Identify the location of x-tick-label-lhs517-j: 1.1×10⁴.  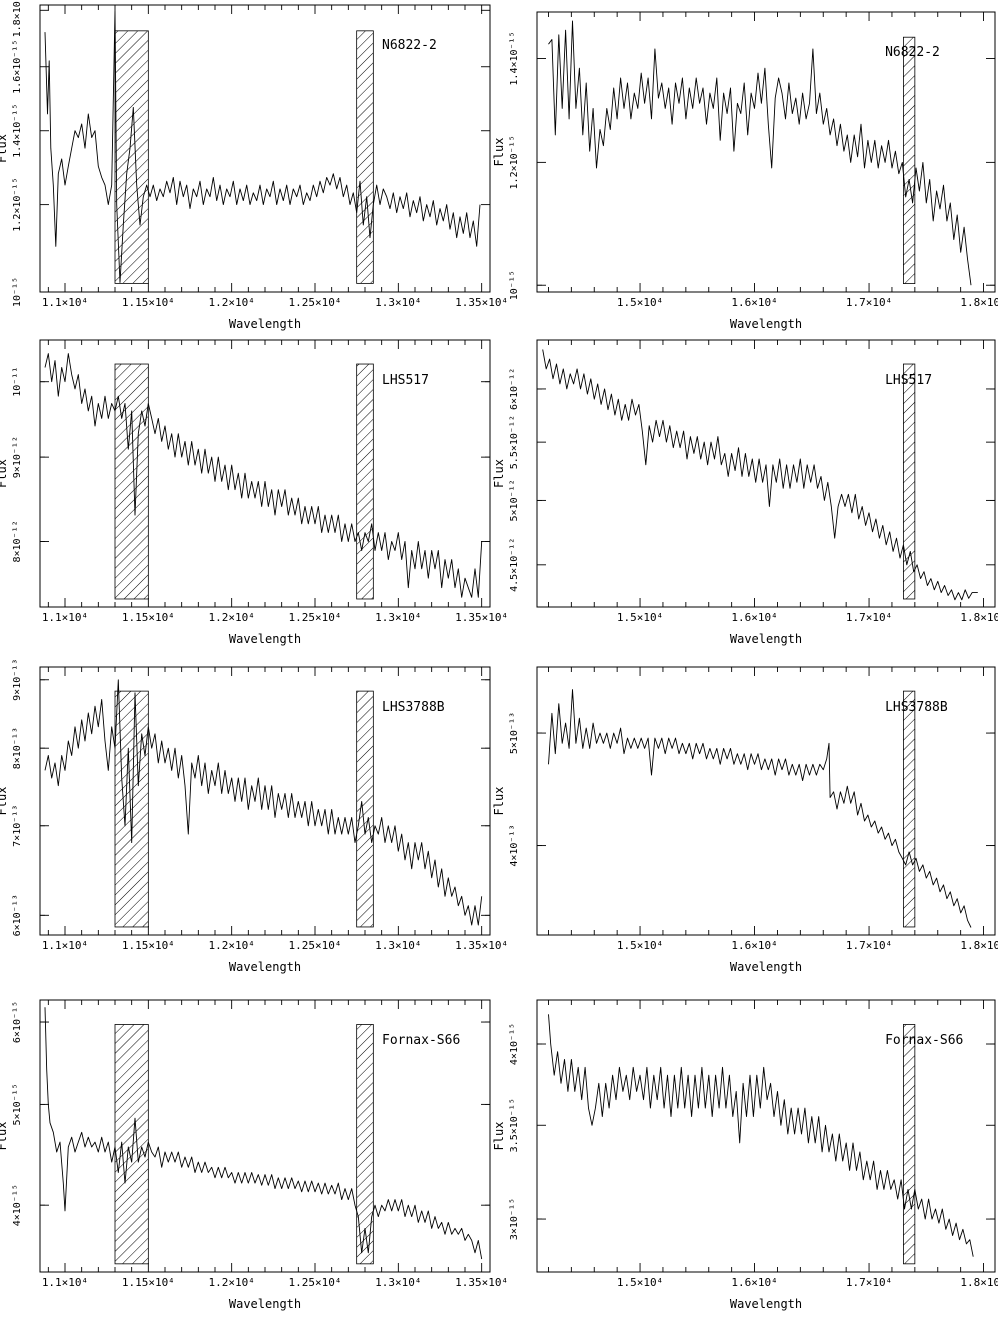
(65, 617).